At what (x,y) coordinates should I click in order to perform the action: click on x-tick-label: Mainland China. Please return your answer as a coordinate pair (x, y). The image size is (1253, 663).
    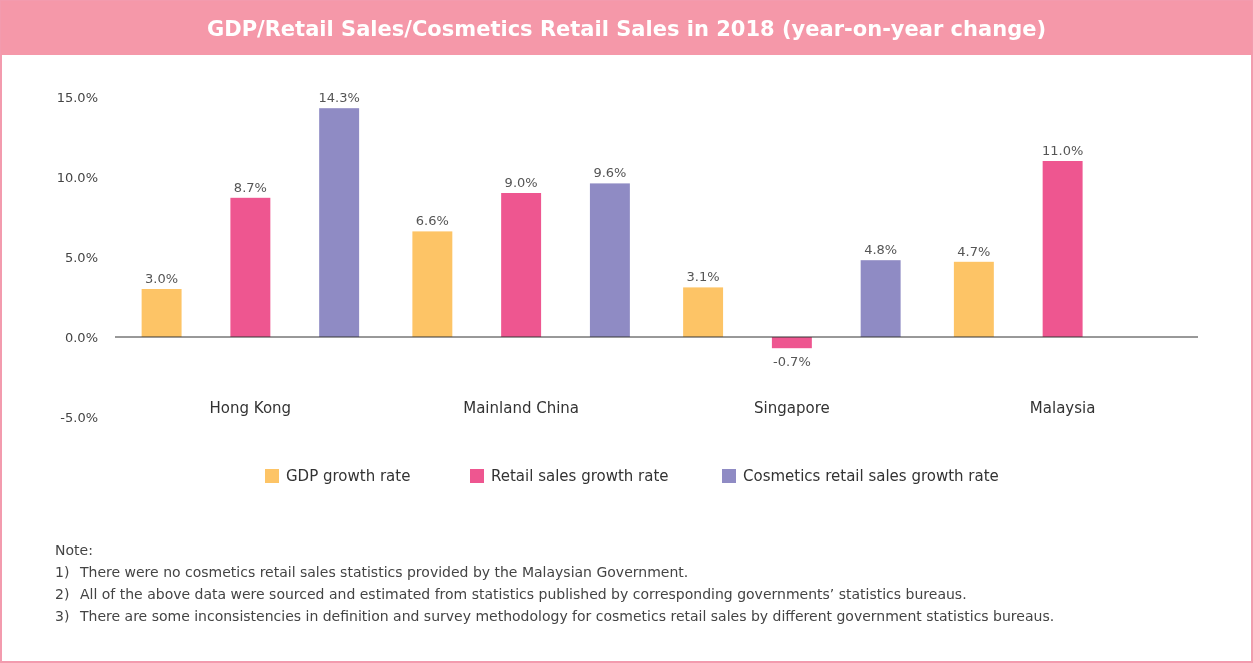
    Looking at the image, I should click on (521, 408).